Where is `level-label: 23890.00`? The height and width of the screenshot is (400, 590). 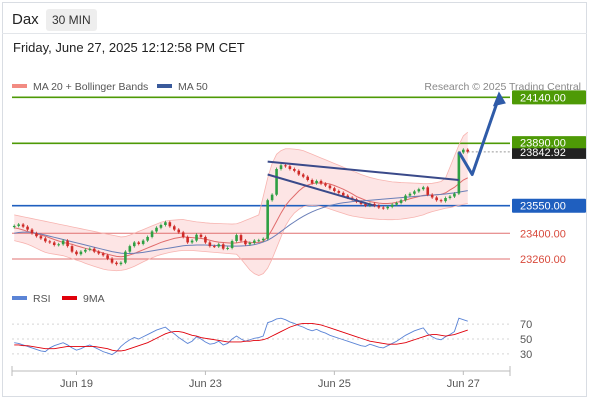
level-label: 23890.00 is located at coordinates (543, 143).